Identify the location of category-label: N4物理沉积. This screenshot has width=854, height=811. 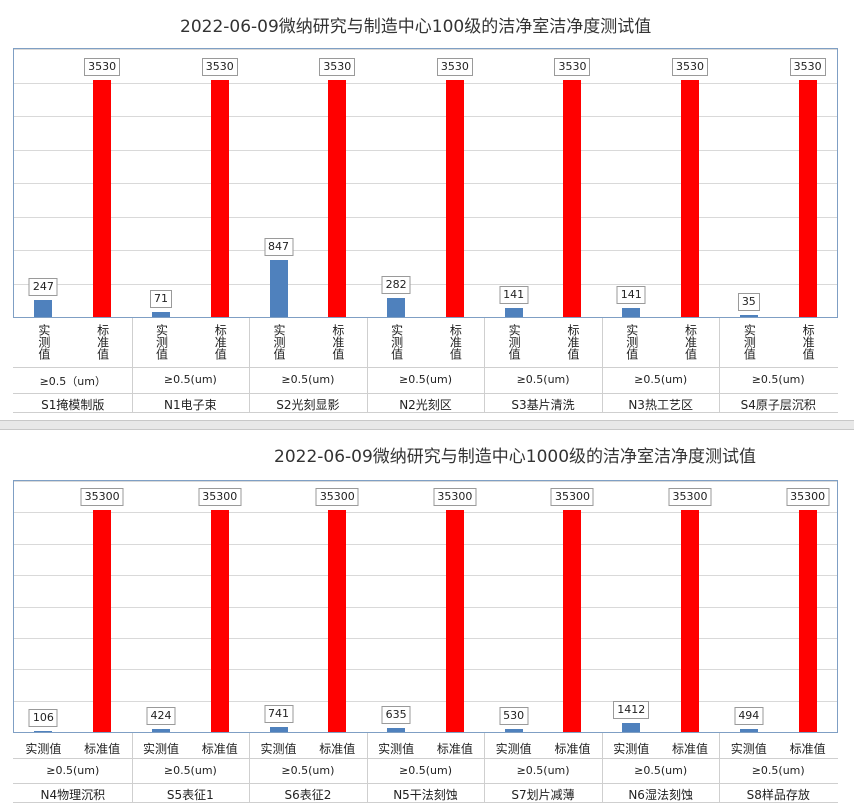
(73, 795).